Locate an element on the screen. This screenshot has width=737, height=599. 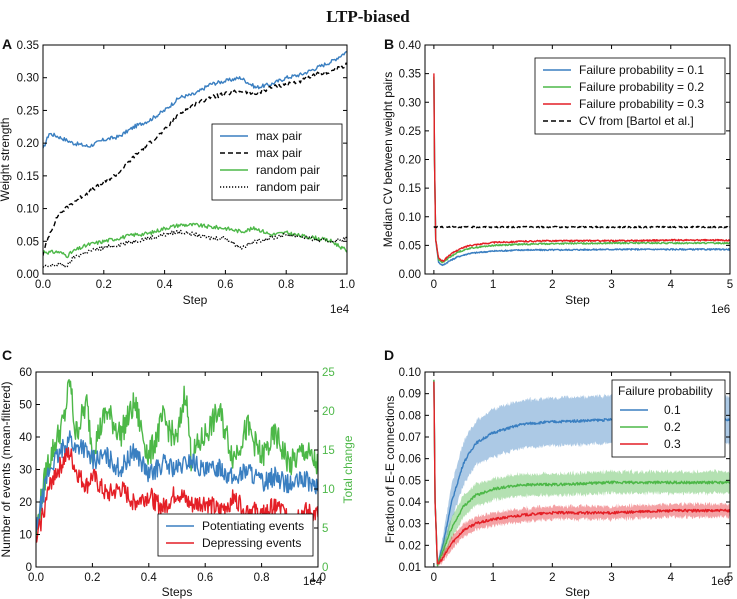
y-tick-label: 0.40 is located at coordinates (410, 46).